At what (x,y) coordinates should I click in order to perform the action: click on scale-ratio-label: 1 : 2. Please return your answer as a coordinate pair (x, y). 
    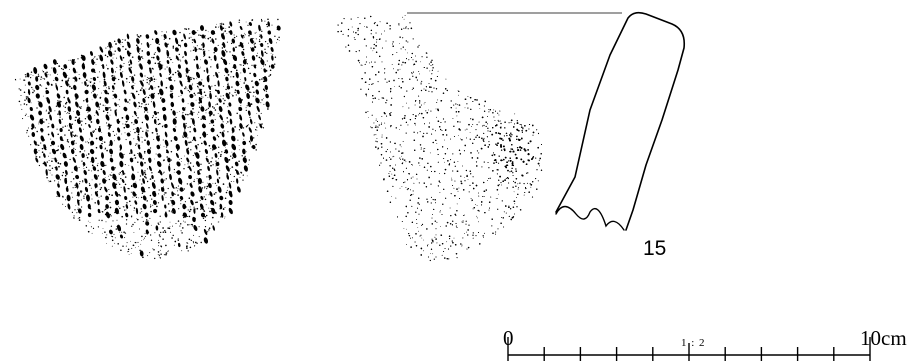
    Looking at the image, I should click on (693, 343).